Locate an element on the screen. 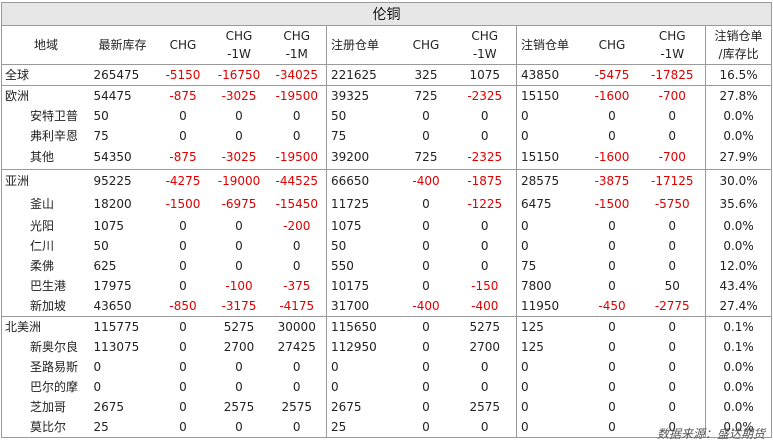 Image resolution: width=773 pixels, height=443 pixels. table-cell: 27.4% is located at coordinates (738, 306).